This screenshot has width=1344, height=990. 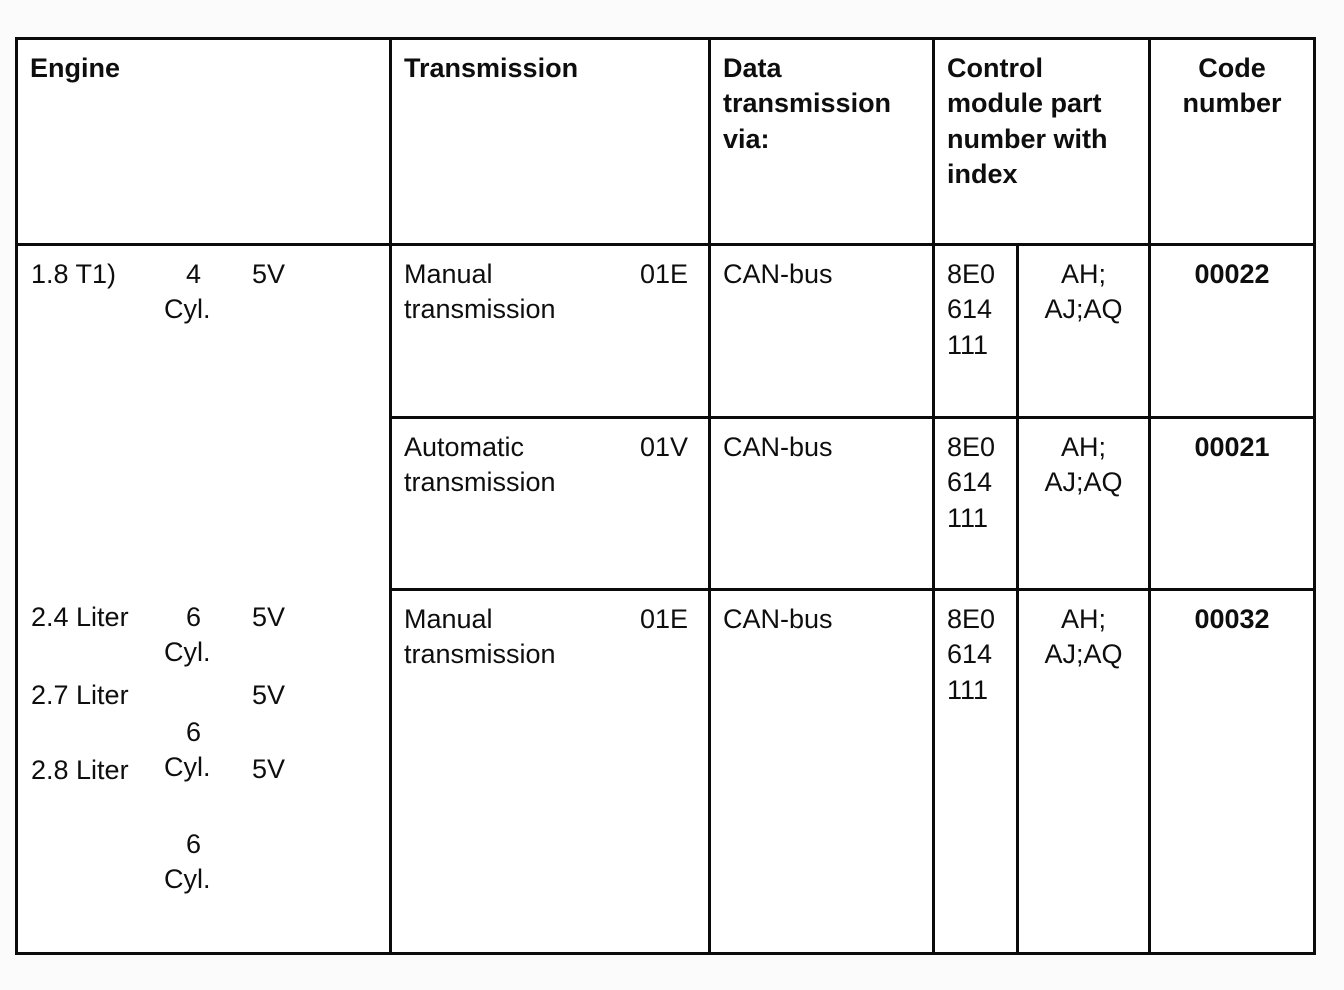 What do you see at coordinates (551, 143) in the screenshot?
I see `header-transmission: Transmission` at bounding box center [551, 143].